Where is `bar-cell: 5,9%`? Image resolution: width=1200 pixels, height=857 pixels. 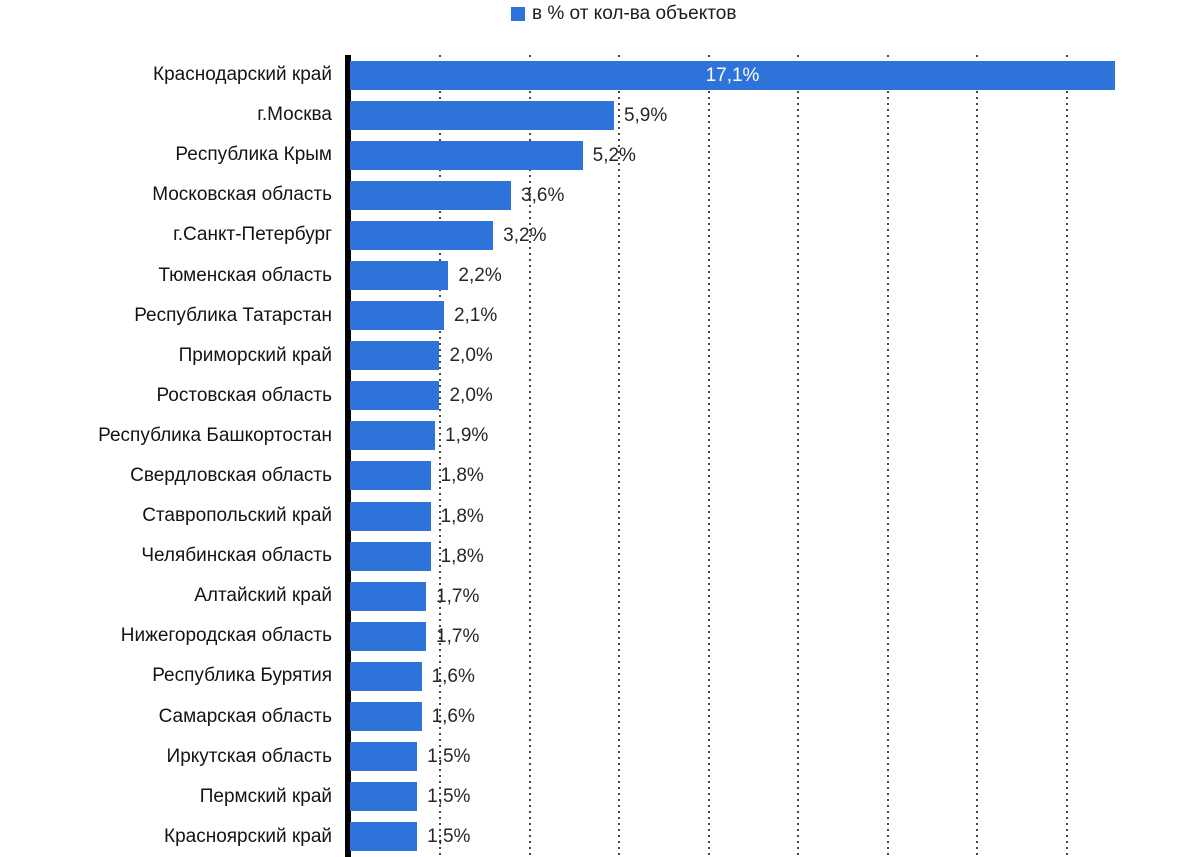 bar-cell: 5,9% is located at coordinates (775, 115).